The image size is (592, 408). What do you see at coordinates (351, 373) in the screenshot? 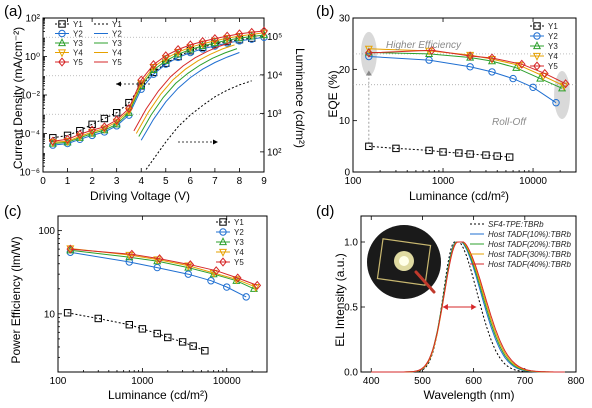
I see `y-tick-label: 0.0` at bounding box center [351, 373].